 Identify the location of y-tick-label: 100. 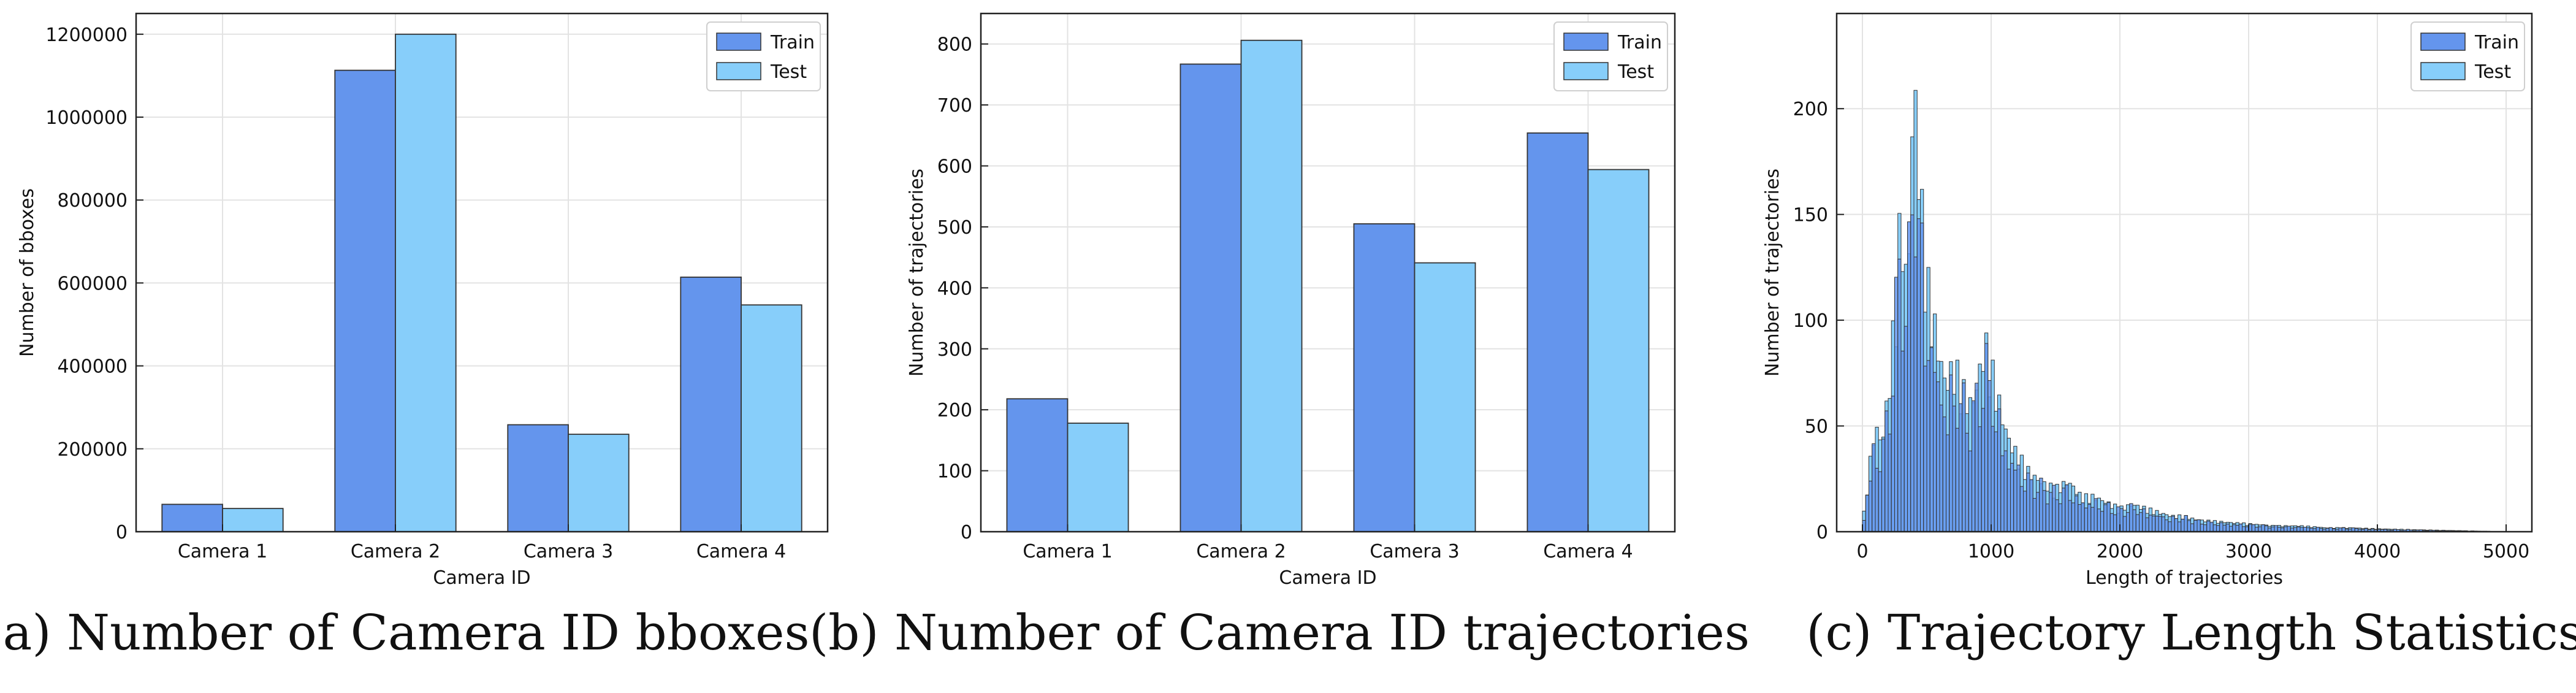
(1810, 321).